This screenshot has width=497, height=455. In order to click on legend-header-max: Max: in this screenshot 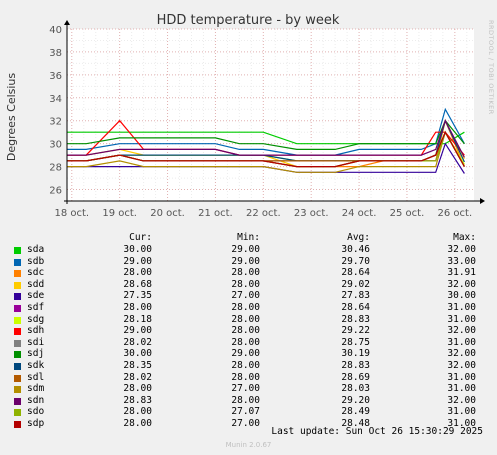, I will do `click(464, 237)`.